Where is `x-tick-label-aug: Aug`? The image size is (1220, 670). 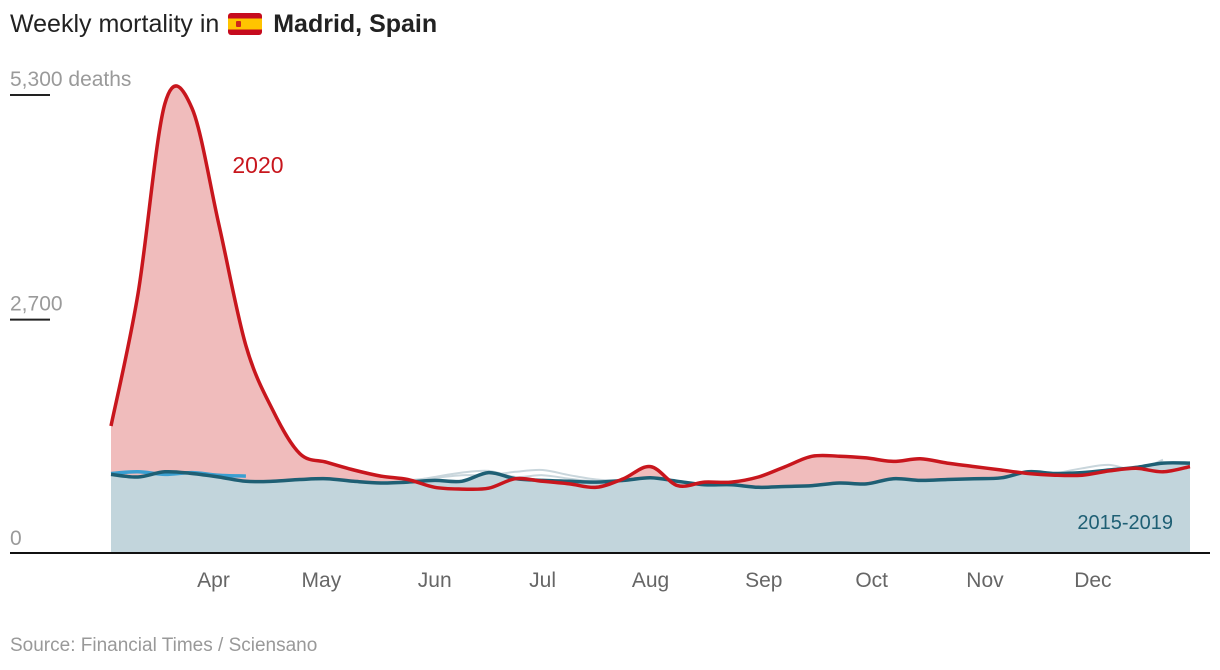 x-tick-label-aug: Aug is located at coordinates (650, 580).